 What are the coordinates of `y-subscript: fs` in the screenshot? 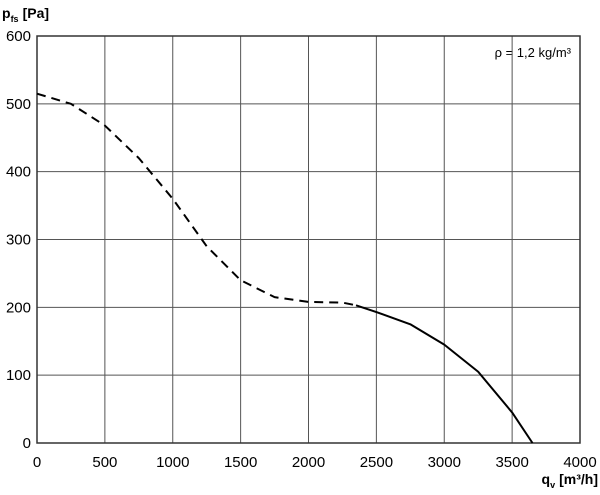 It's located at (15, 19).